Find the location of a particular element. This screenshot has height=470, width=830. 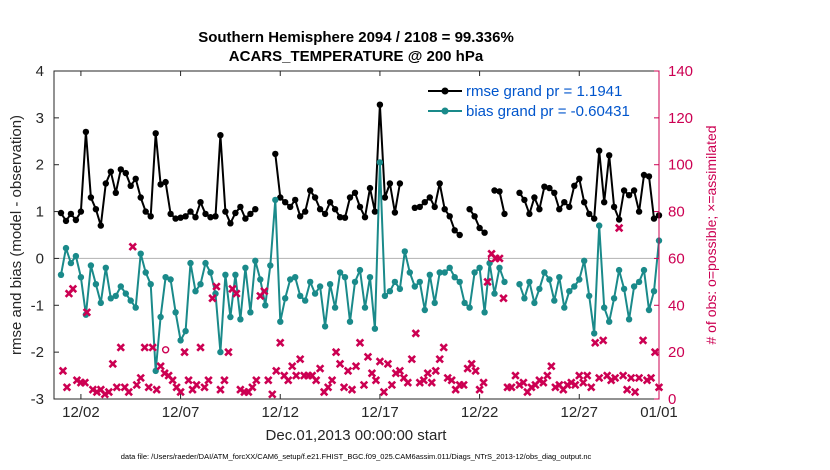

x-tick-label: 12/02 is located at coordinates (81, 412).